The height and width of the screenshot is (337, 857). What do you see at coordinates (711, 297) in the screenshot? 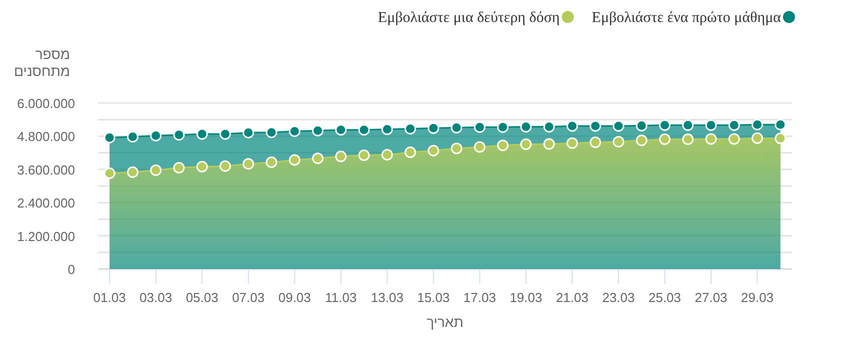
I see `x-tick-label: 27.03` at bounding box center [711, 297].